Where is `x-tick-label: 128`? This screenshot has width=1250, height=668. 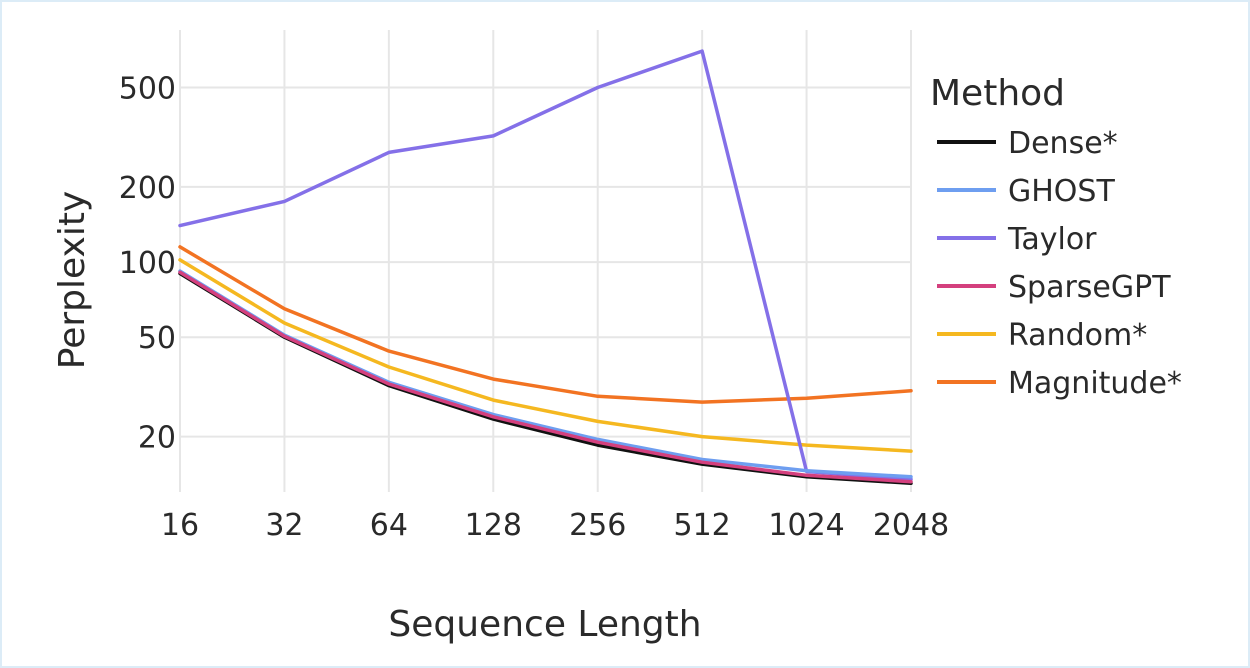
x-tick-label: 128 is located at coordinates (493, 525).